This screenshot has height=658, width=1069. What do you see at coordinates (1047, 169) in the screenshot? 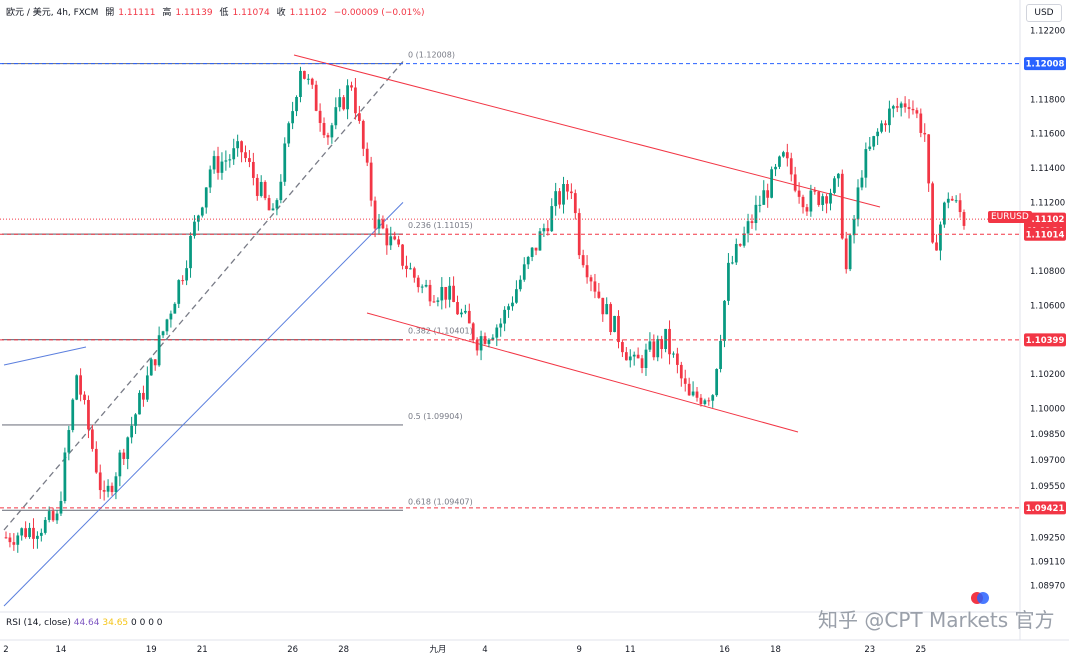
I see `price-tick-label: 1.11400` at bounding box center [1047, 169].